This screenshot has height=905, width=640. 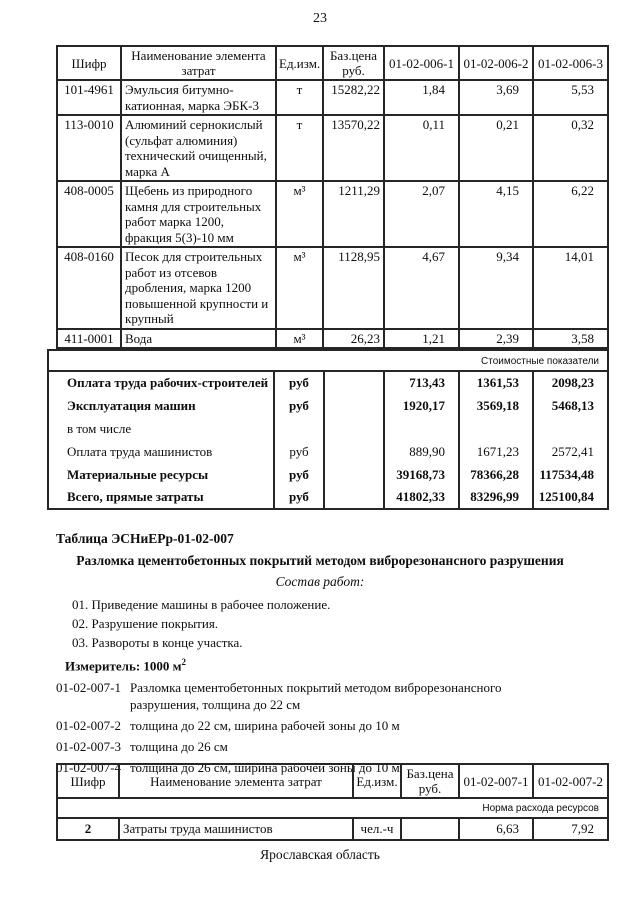 I want to click on work-composition-label: Состав работ:, so click(x=320, y=581).